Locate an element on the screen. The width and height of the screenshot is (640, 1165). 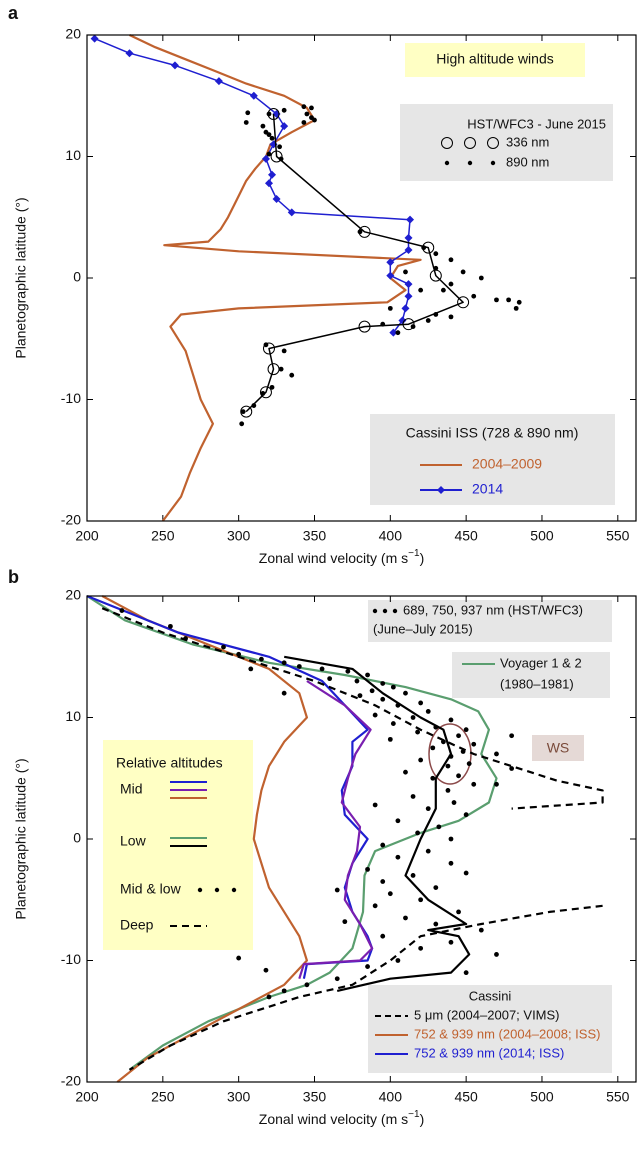
x-tick-label: 550 is located at coordinates (618, 1097).